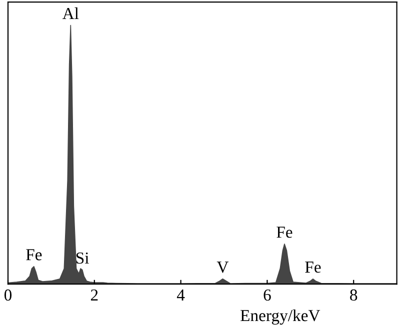  What do you see at coordinates (222, 267) in the screenshot?
I see `annotation: V` at bounding box center [222, 267].